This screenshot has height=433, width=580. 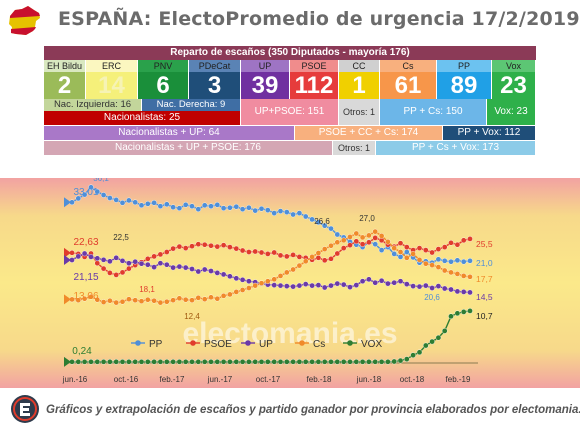 I want to click on annotation-label: 20,6, so click(x=432, y=297).